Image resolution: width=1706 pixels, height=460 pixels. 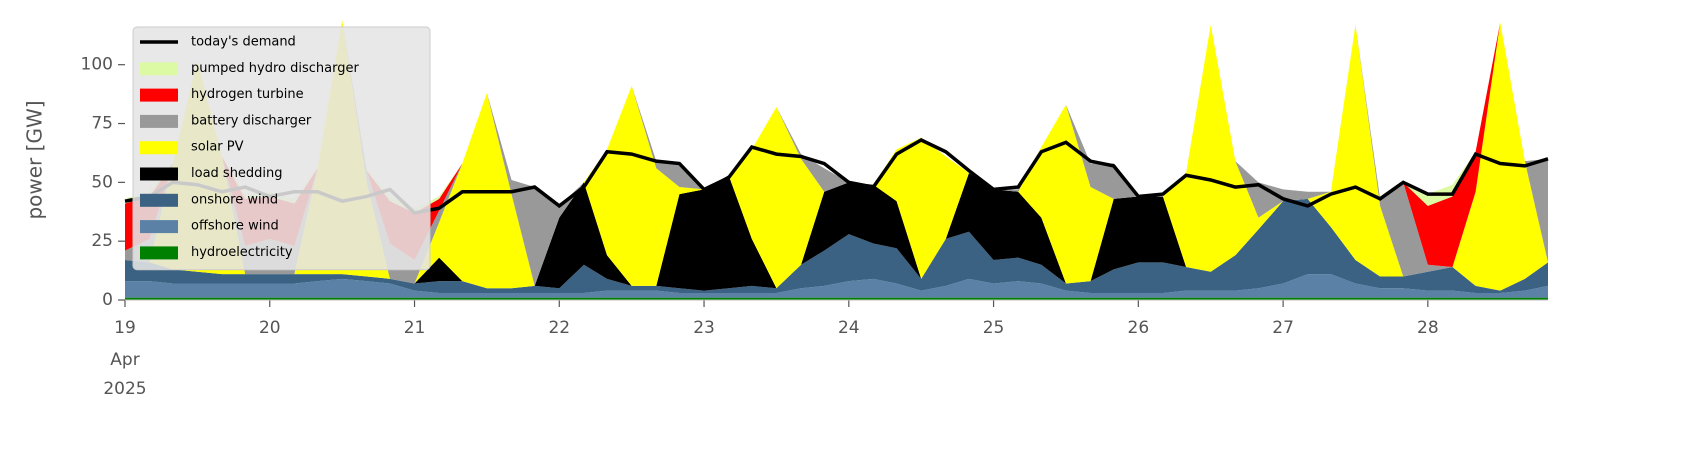 What do you see at coordinates (102, 124) in the screenshot?
I see `y-tick-label: 75` at bounding box center [102, 124].